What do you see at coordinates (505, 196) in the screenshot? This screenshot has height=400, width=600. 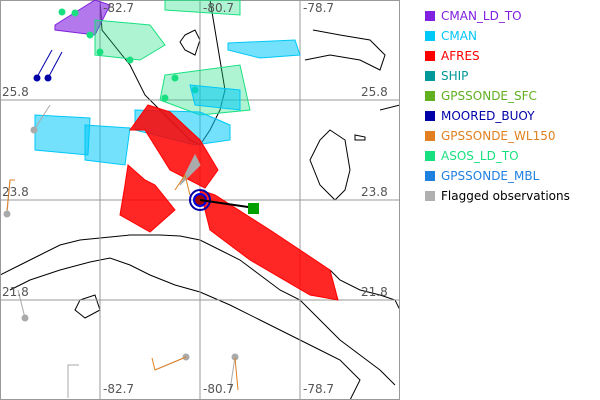 I see `legend-label: Flagged observations` at bounding box center [505, 196].